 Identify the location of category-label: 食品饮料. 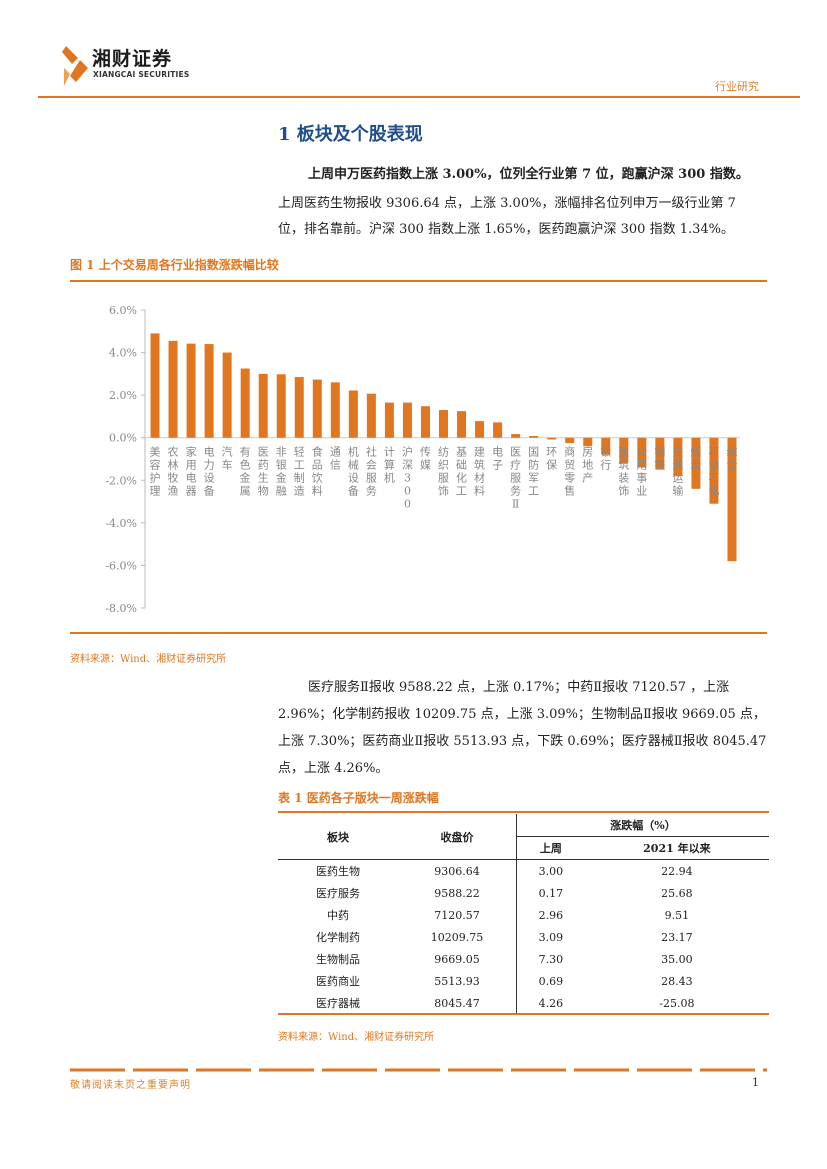
(317, 471).